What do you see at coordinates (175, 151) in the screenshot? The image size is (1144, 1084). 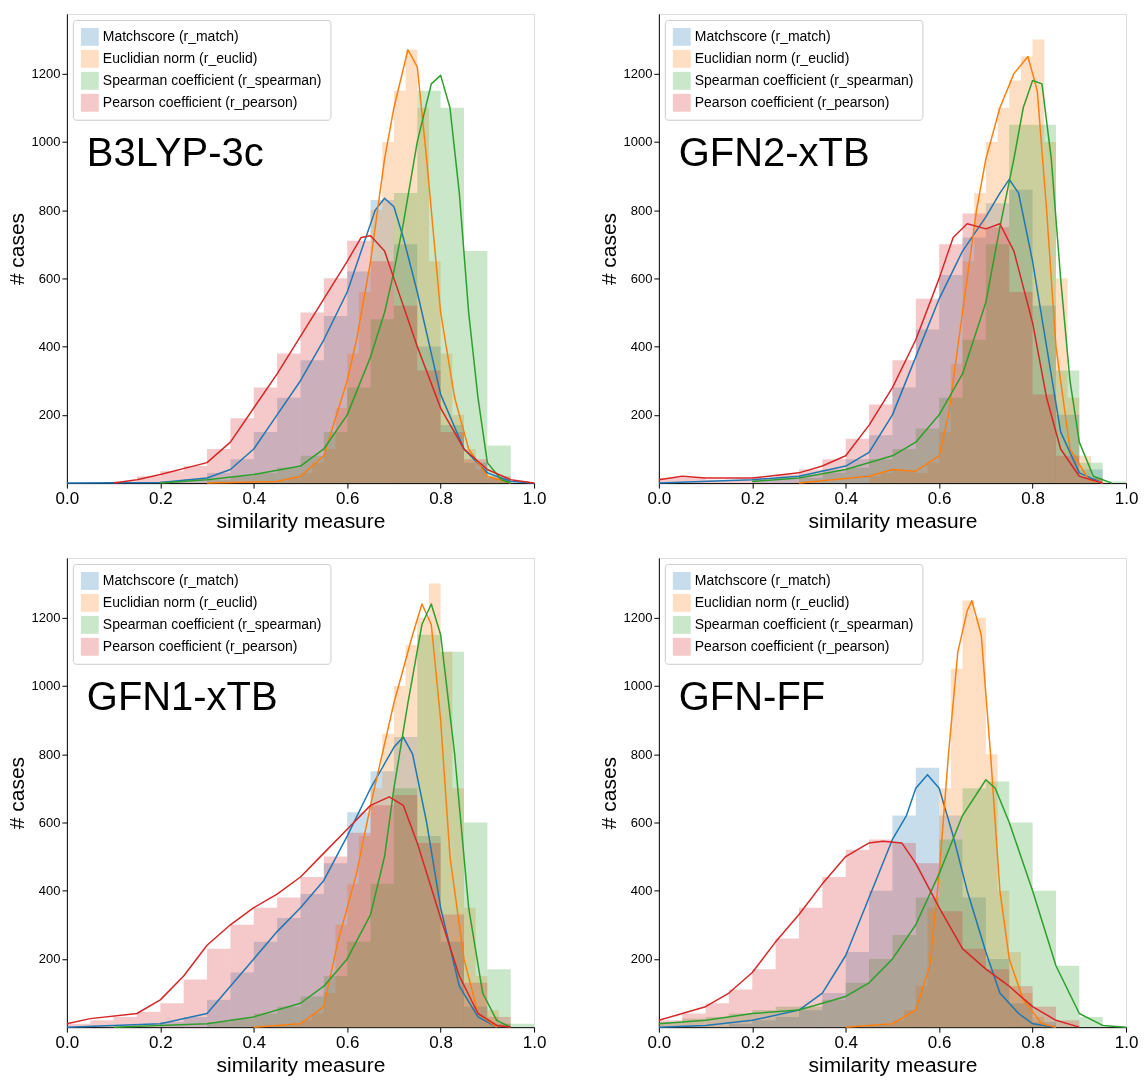 I see `text: B3LYP-3c` at bounding box center [175, 151].